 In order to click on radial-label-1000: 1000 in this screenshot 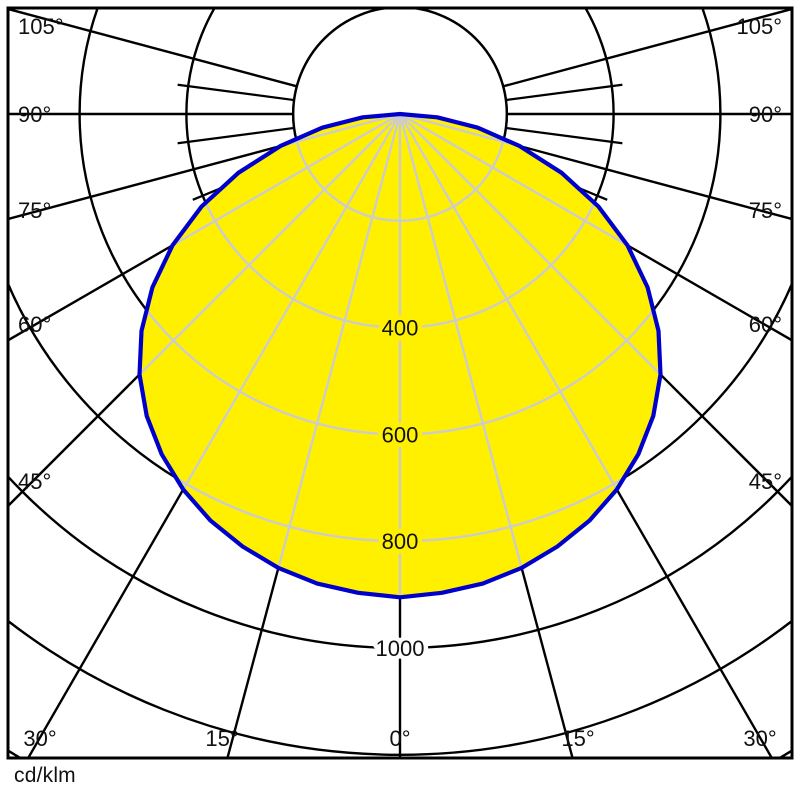, I will do `click(400, 648)`.